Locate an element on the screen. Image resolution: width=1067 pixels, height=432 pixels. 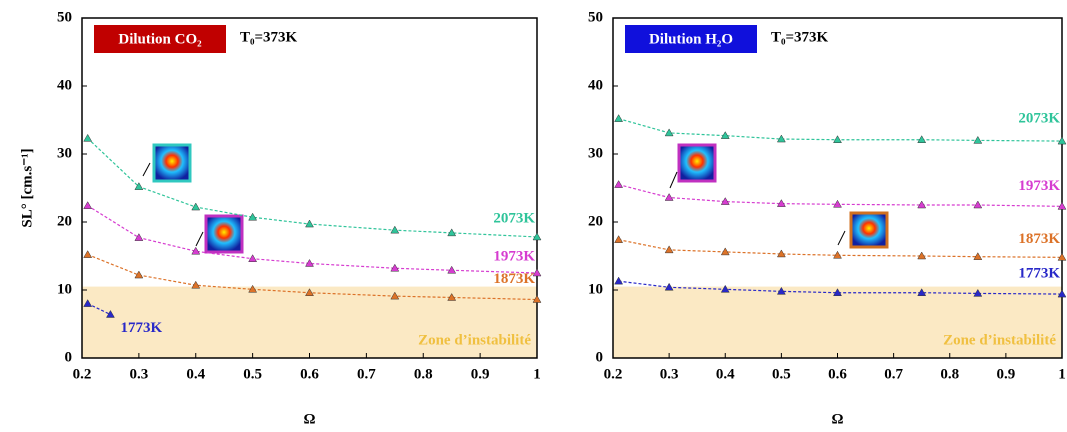
dilution-label: Dilution H₂O is located at coordinates (691, 39).